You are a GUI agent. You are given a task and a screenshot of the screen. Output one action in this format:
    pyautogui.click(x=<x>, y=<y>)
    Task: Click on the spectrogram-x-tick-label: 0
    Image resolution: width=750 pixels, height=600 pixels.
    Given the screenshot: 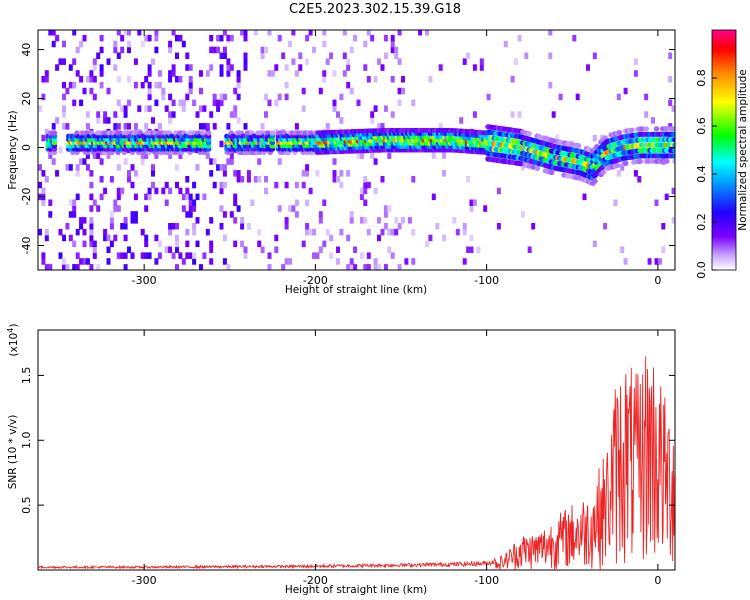 What is the action you would take?
    pyautogui.click(x=657, y=280)
    